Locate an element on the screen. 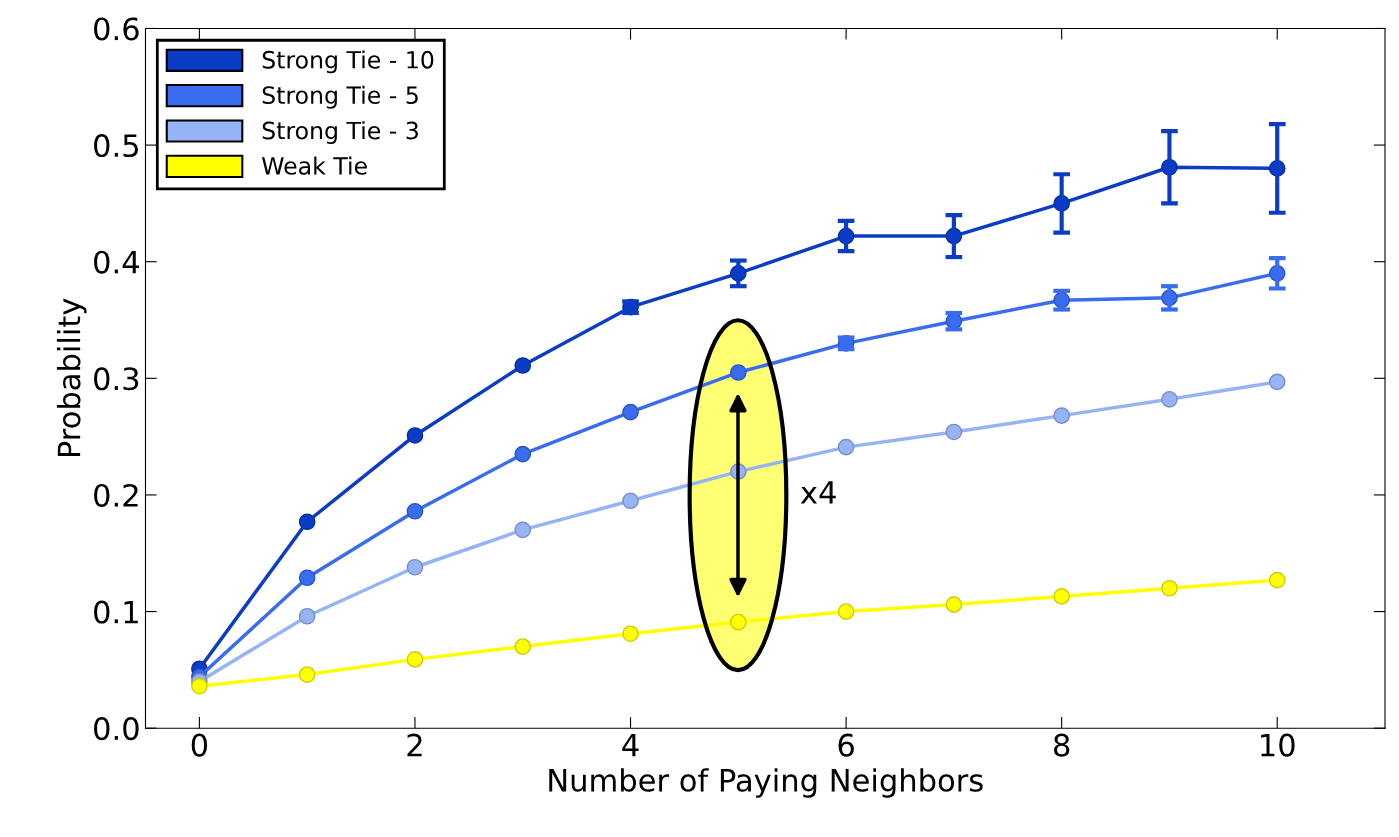 This screenshot has height=837, width=1399. y-tick-label: 0.6 is located at coordinates (116, 29).